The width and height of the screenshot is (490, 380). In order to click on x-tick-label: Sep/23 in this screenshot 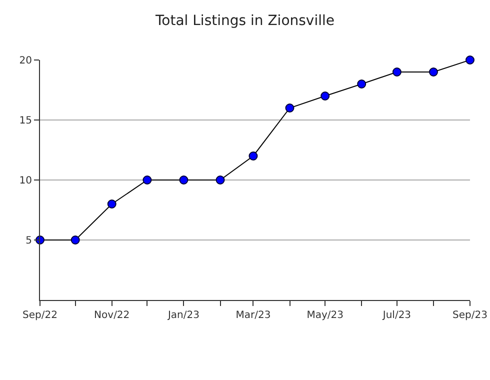, I will do `click(470, 315)`.